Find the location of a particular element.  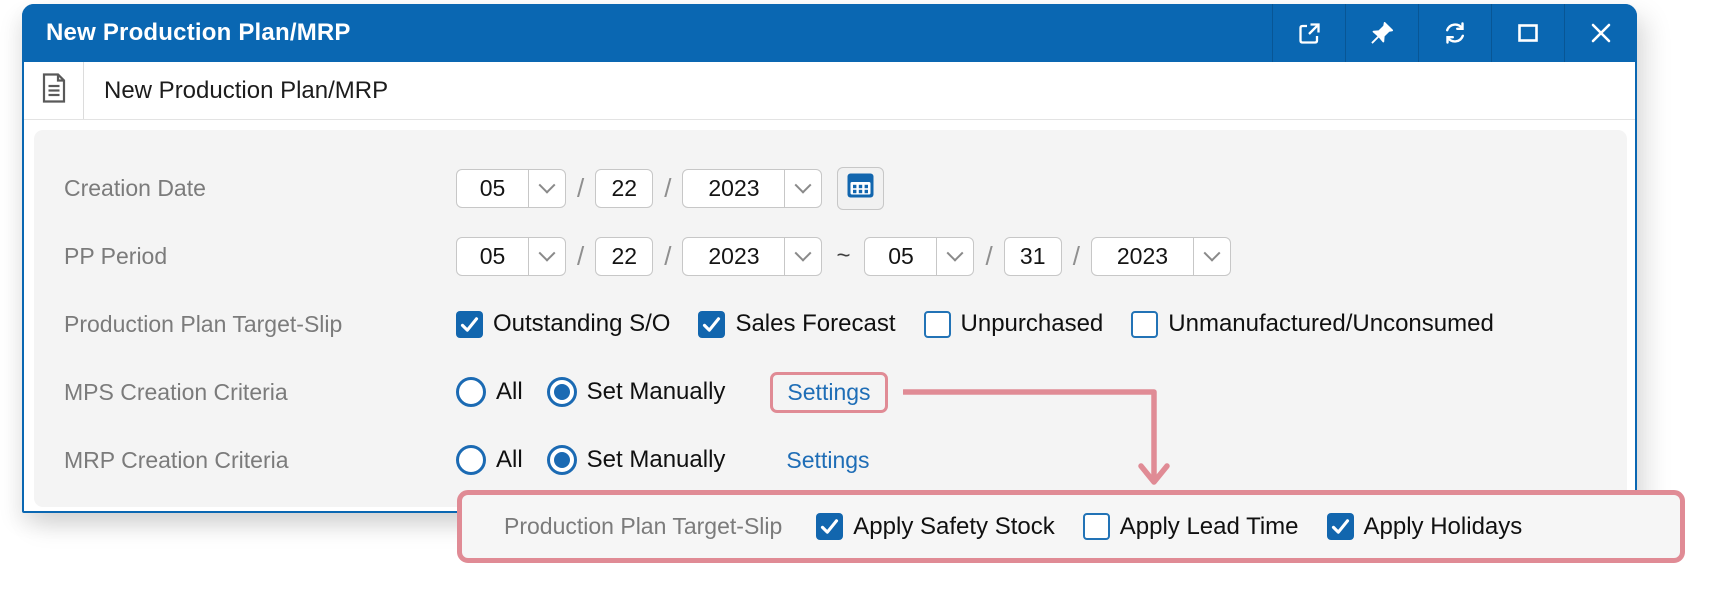

page-header: New Production Plan/MRP is located at coordinates (829, 91).